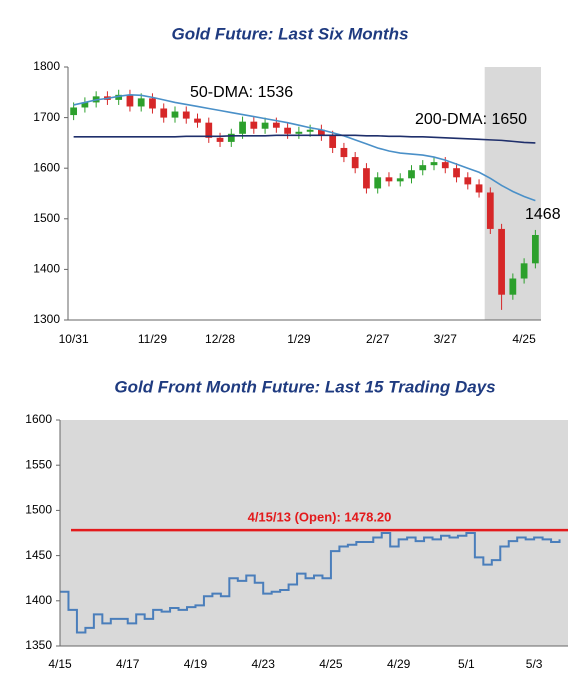 Image resolution: width=581 pixels, height=688 pixels. What do you see at coordinates (38, 645) in the screenshot?
I see `y-tick-label: 1350` at bounding box center [38, 645].